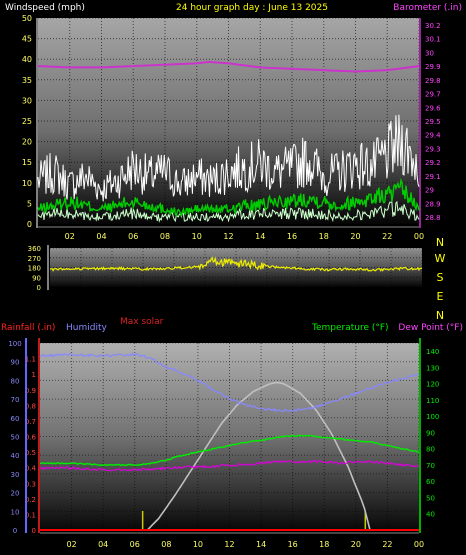 The image size is (466, 555). Describe the element at coordinates (15, 400) in the screenshot. I see `humidity-tick-label: 70` at that location.